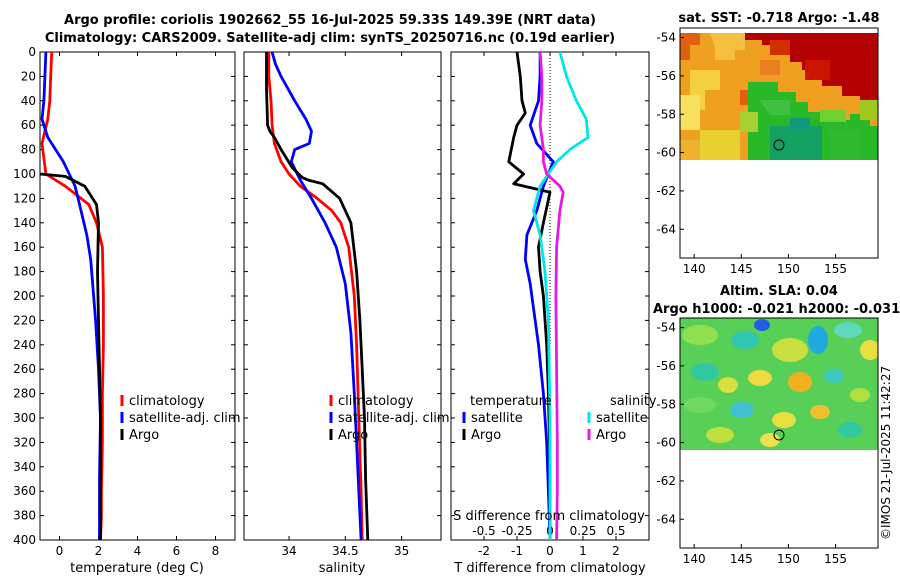 The width and height of the screenshot is (900, 580). I want to click on sst-map-lat-label: -56, so click(666, 76).